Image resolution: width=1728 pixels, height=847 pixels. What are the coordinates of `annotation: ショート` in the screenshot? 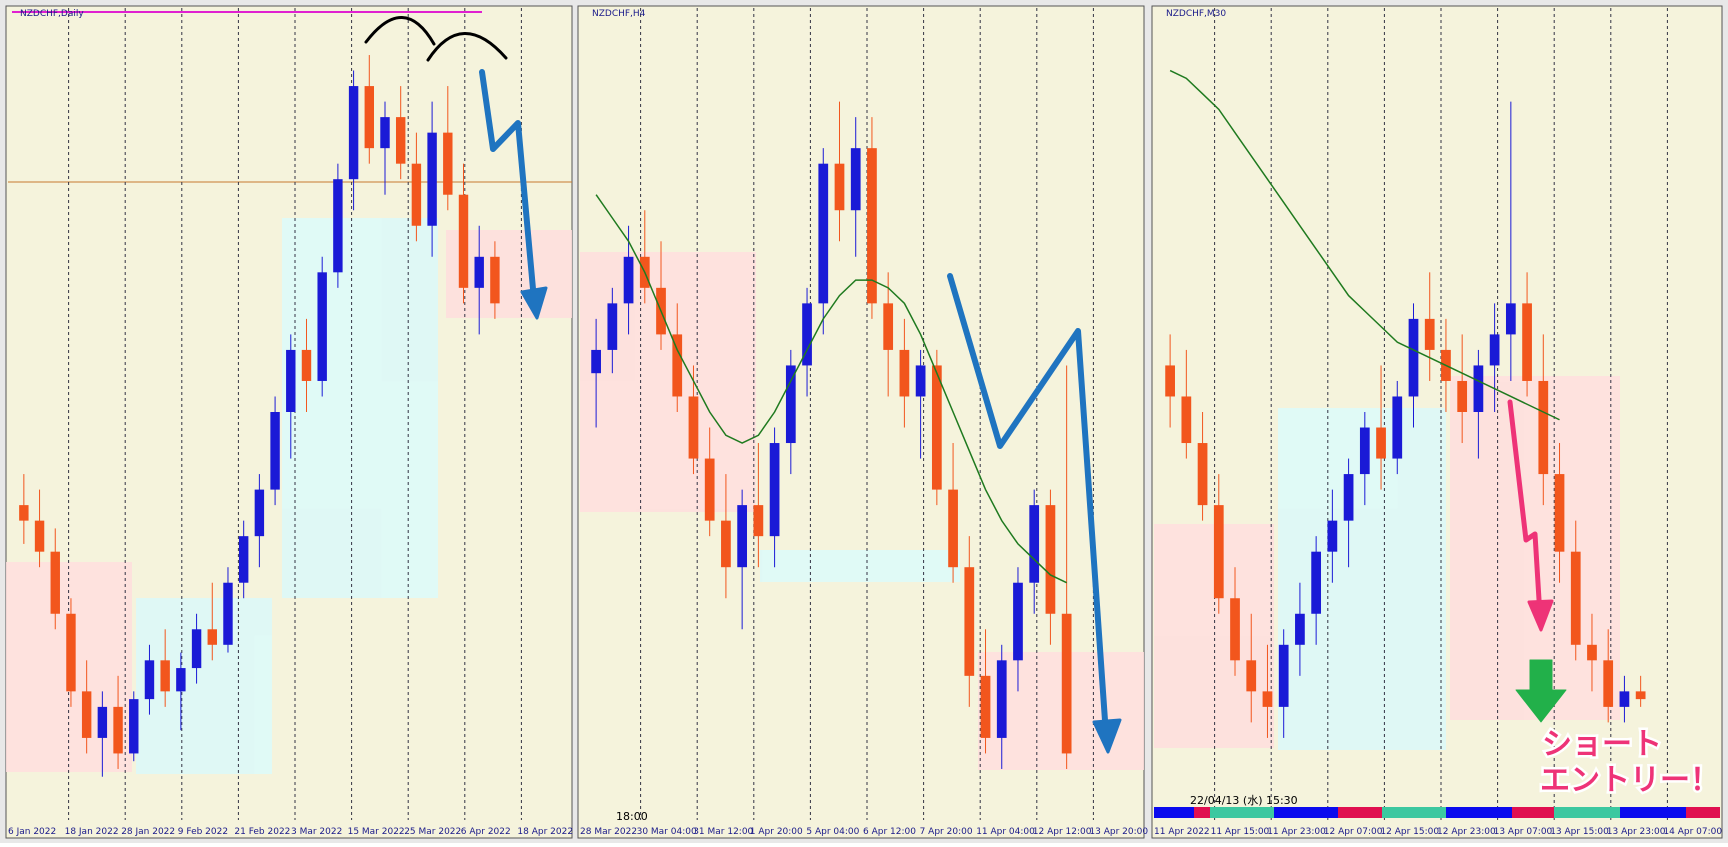 It's located at (1602, 744).